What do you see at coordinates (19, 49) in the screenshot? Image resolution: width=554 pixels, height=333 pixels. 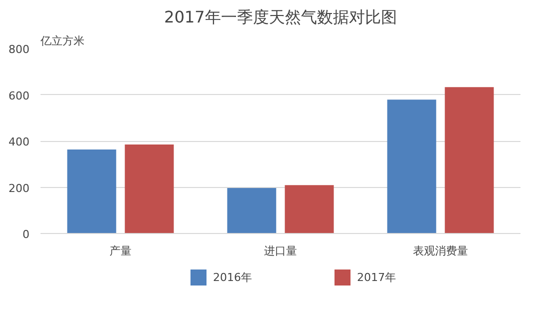 I see `y-tick-label: 800` at bounding box center [19, 49].